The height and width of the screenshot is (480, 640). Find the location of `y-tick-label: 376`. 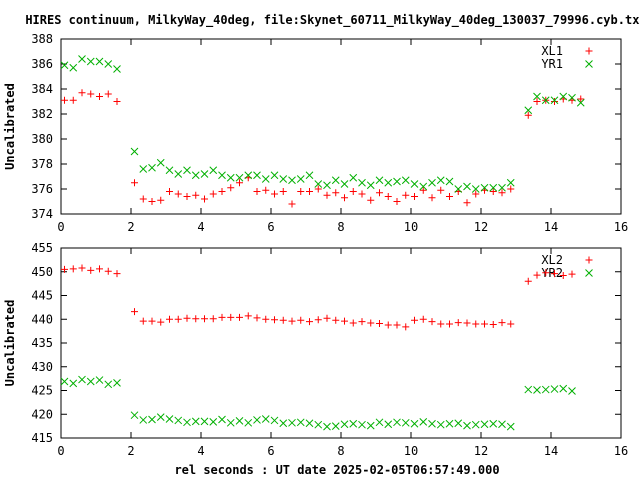

y-tick-label: 376 is located at coordinates (42, 189).